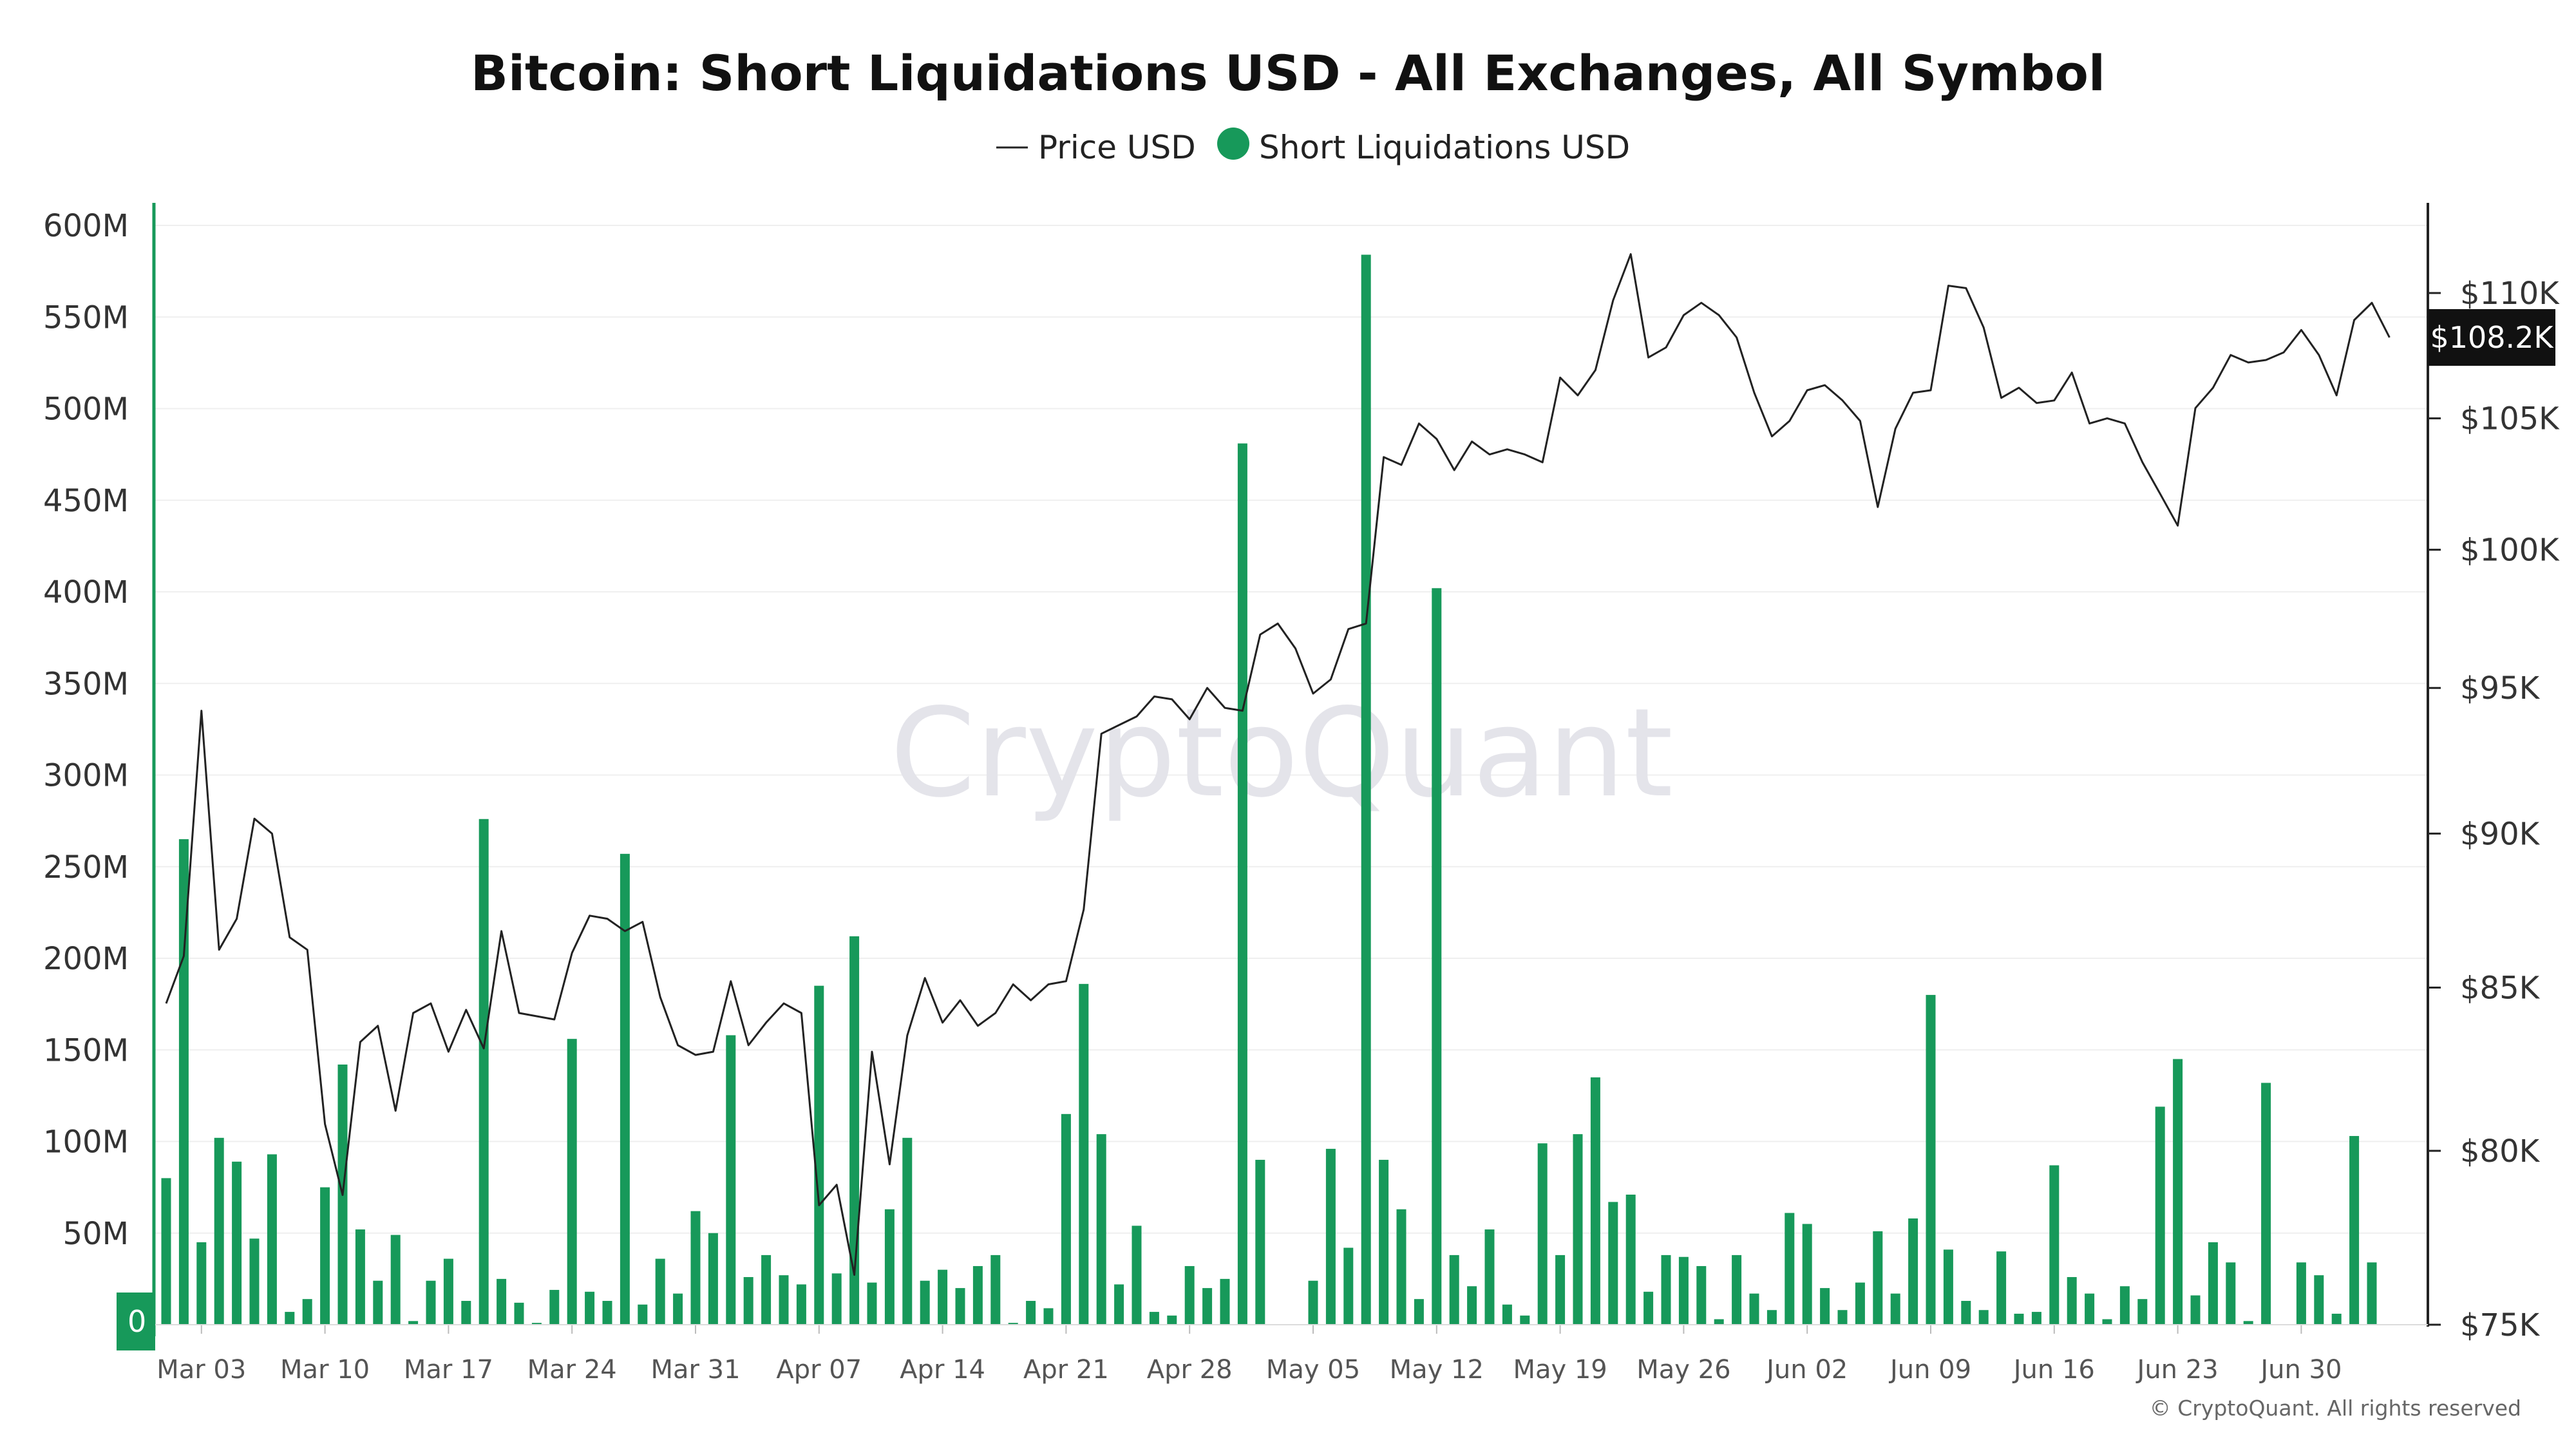 The image size is (2576, 1449). Describe the element at coordinates (1423, 147) in the screenshot. I see `legend-item-short-liquidations: Short Liquidations USD` at that location.